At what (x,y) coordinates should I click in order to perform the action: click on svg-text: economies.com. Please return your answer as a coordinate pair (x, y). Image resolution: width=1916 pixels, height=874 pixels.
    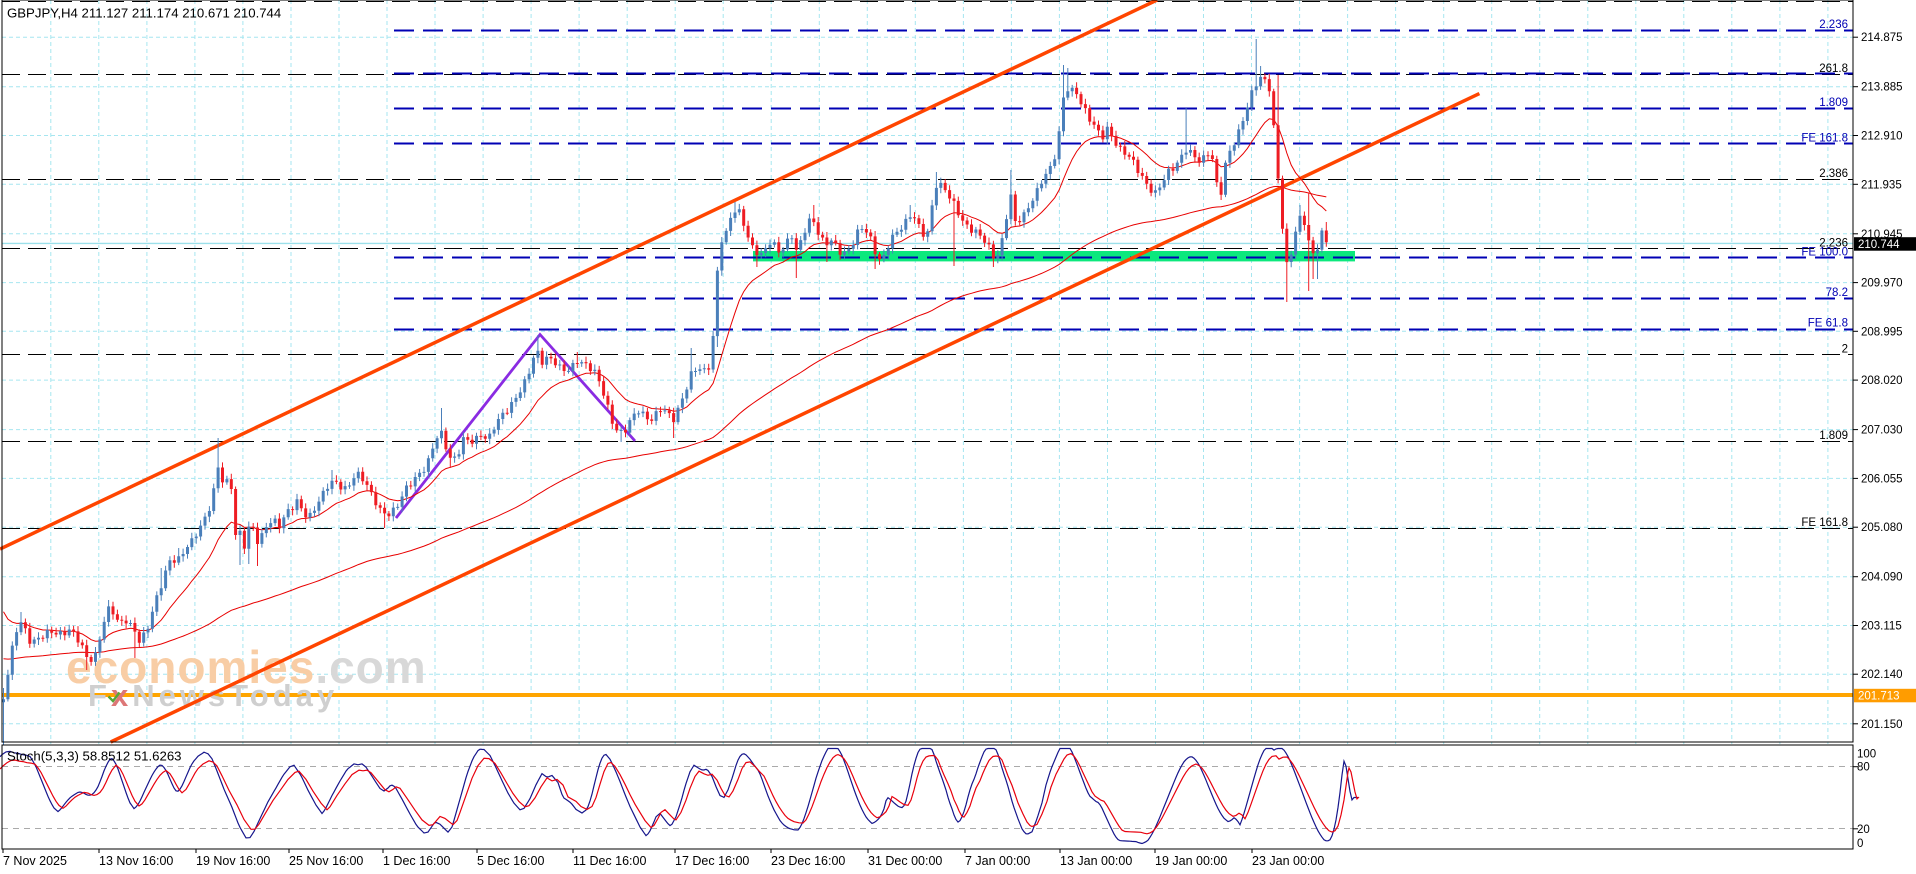
    Looking at the image, I should click on (246, 667).